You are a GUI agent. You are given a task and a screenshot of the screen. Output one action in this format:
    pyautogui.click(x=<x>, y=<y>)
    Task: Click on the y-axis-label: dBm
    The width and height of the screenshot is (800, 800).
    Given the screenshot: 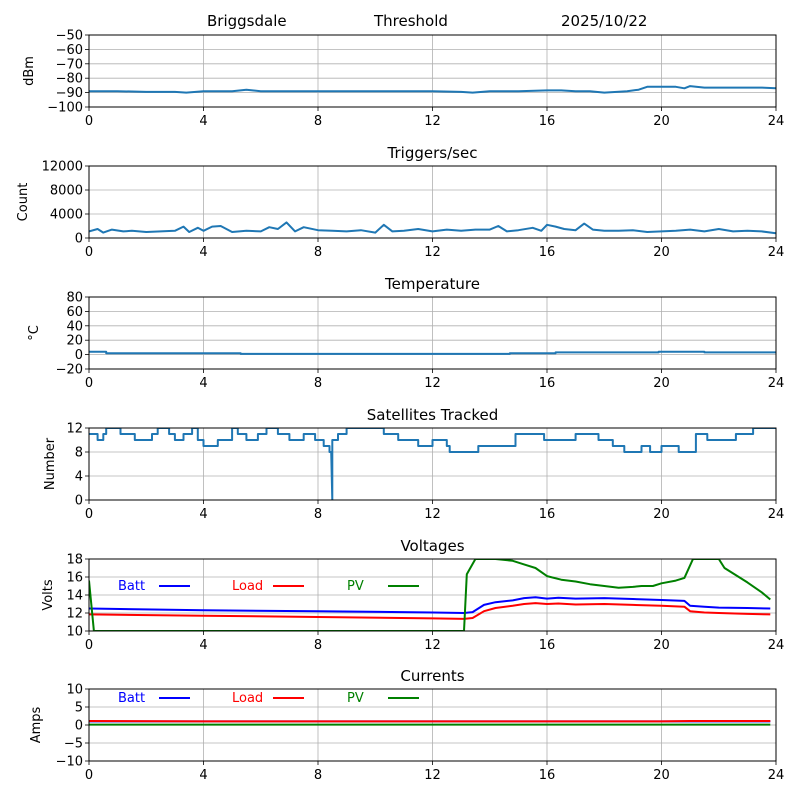 What is the action you would take?
    pyautogui.click(x=29, y=71)
    